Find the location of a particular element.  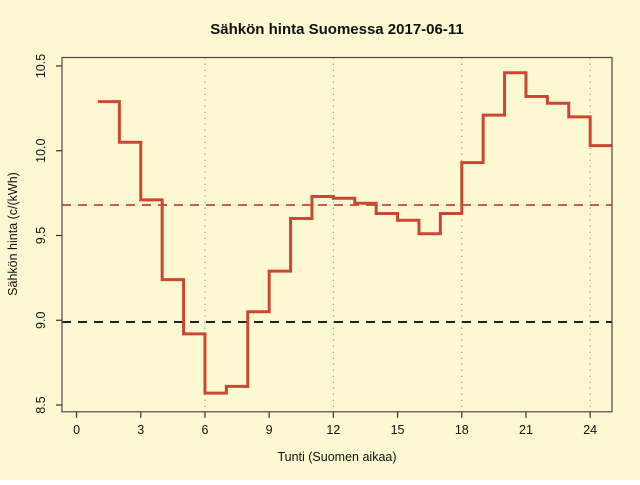

x-tick-label: 12 is located at coordinates (333, 430).